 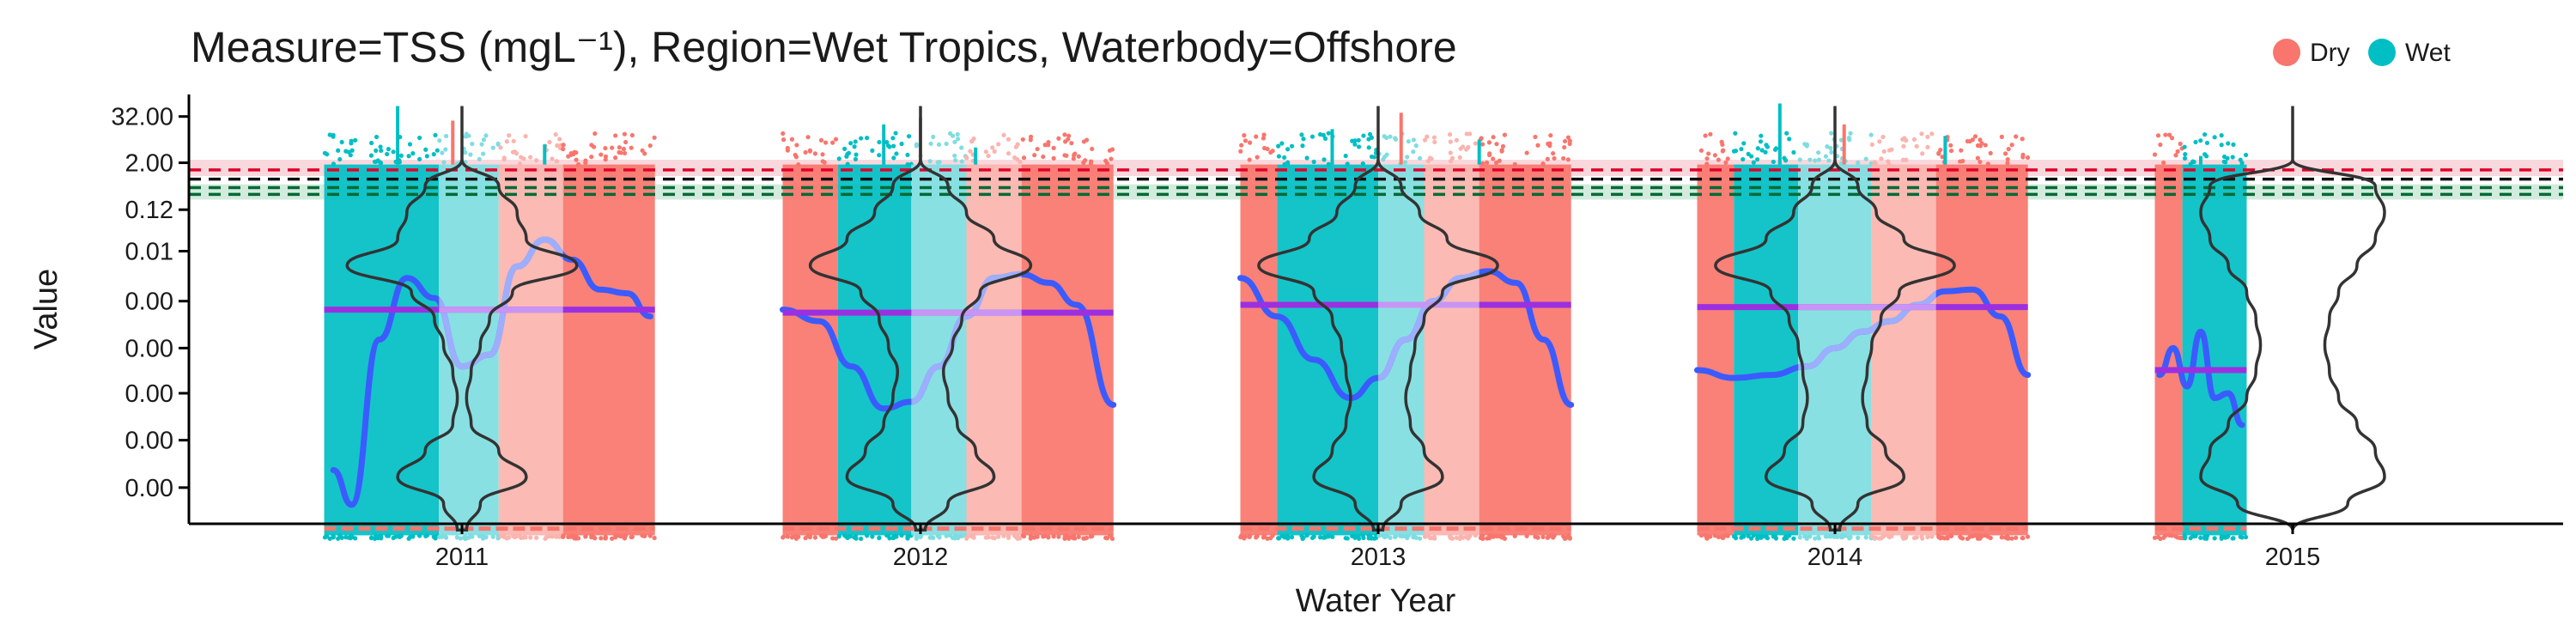 I want to click on trend-line-2015, so click(x=2200, y=378).